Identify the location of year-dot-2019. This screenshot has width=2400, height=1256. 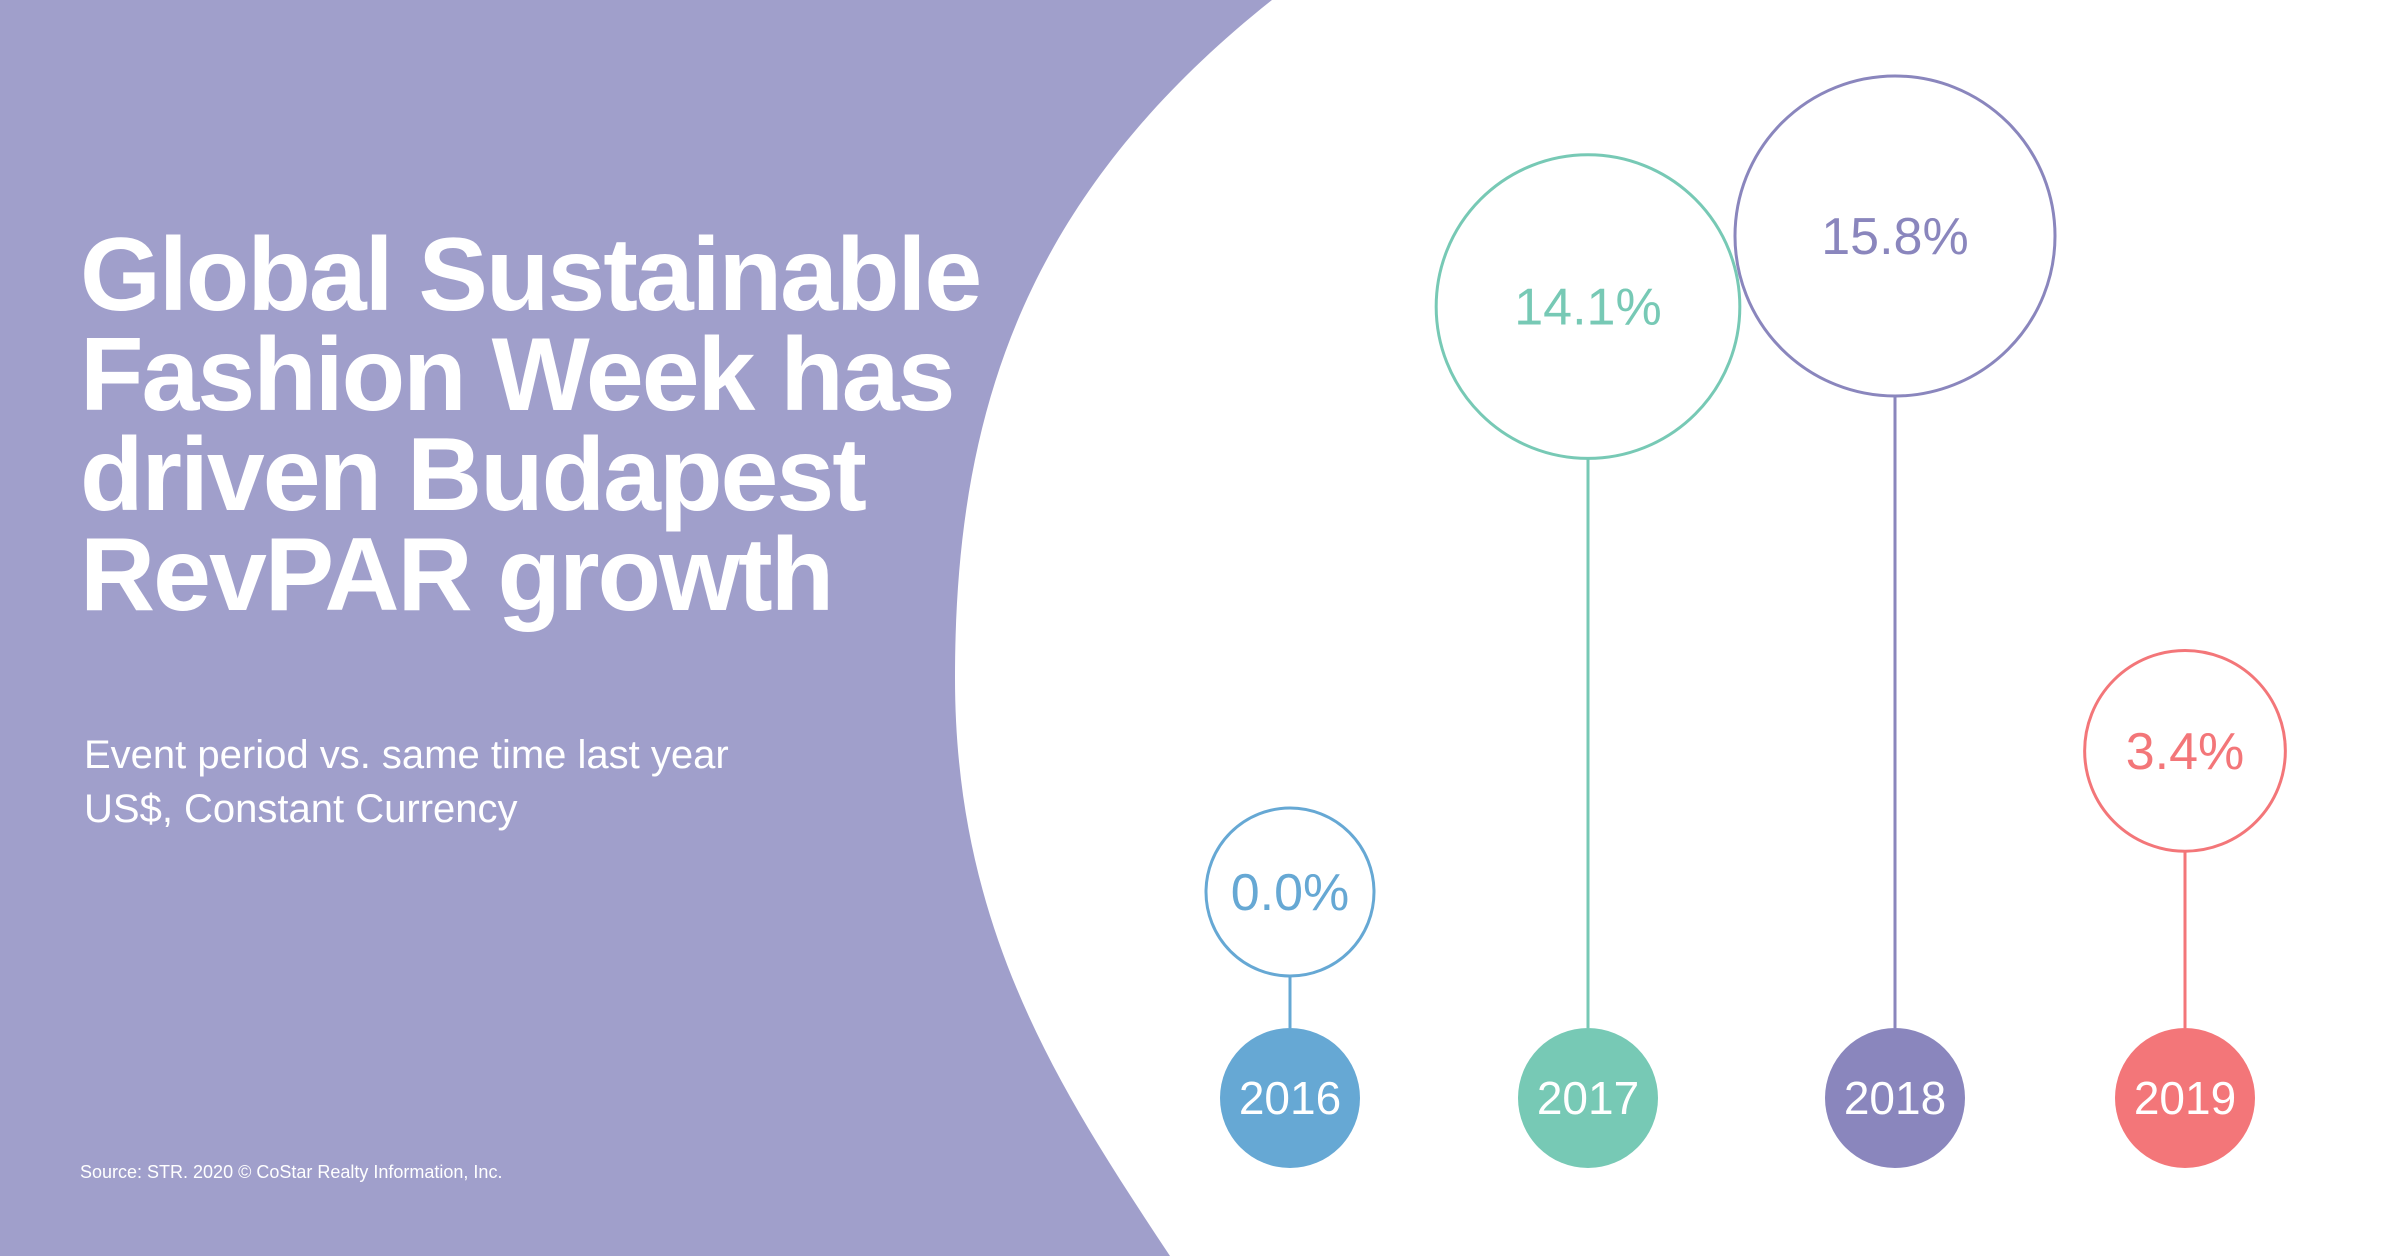
(2185, 1098).